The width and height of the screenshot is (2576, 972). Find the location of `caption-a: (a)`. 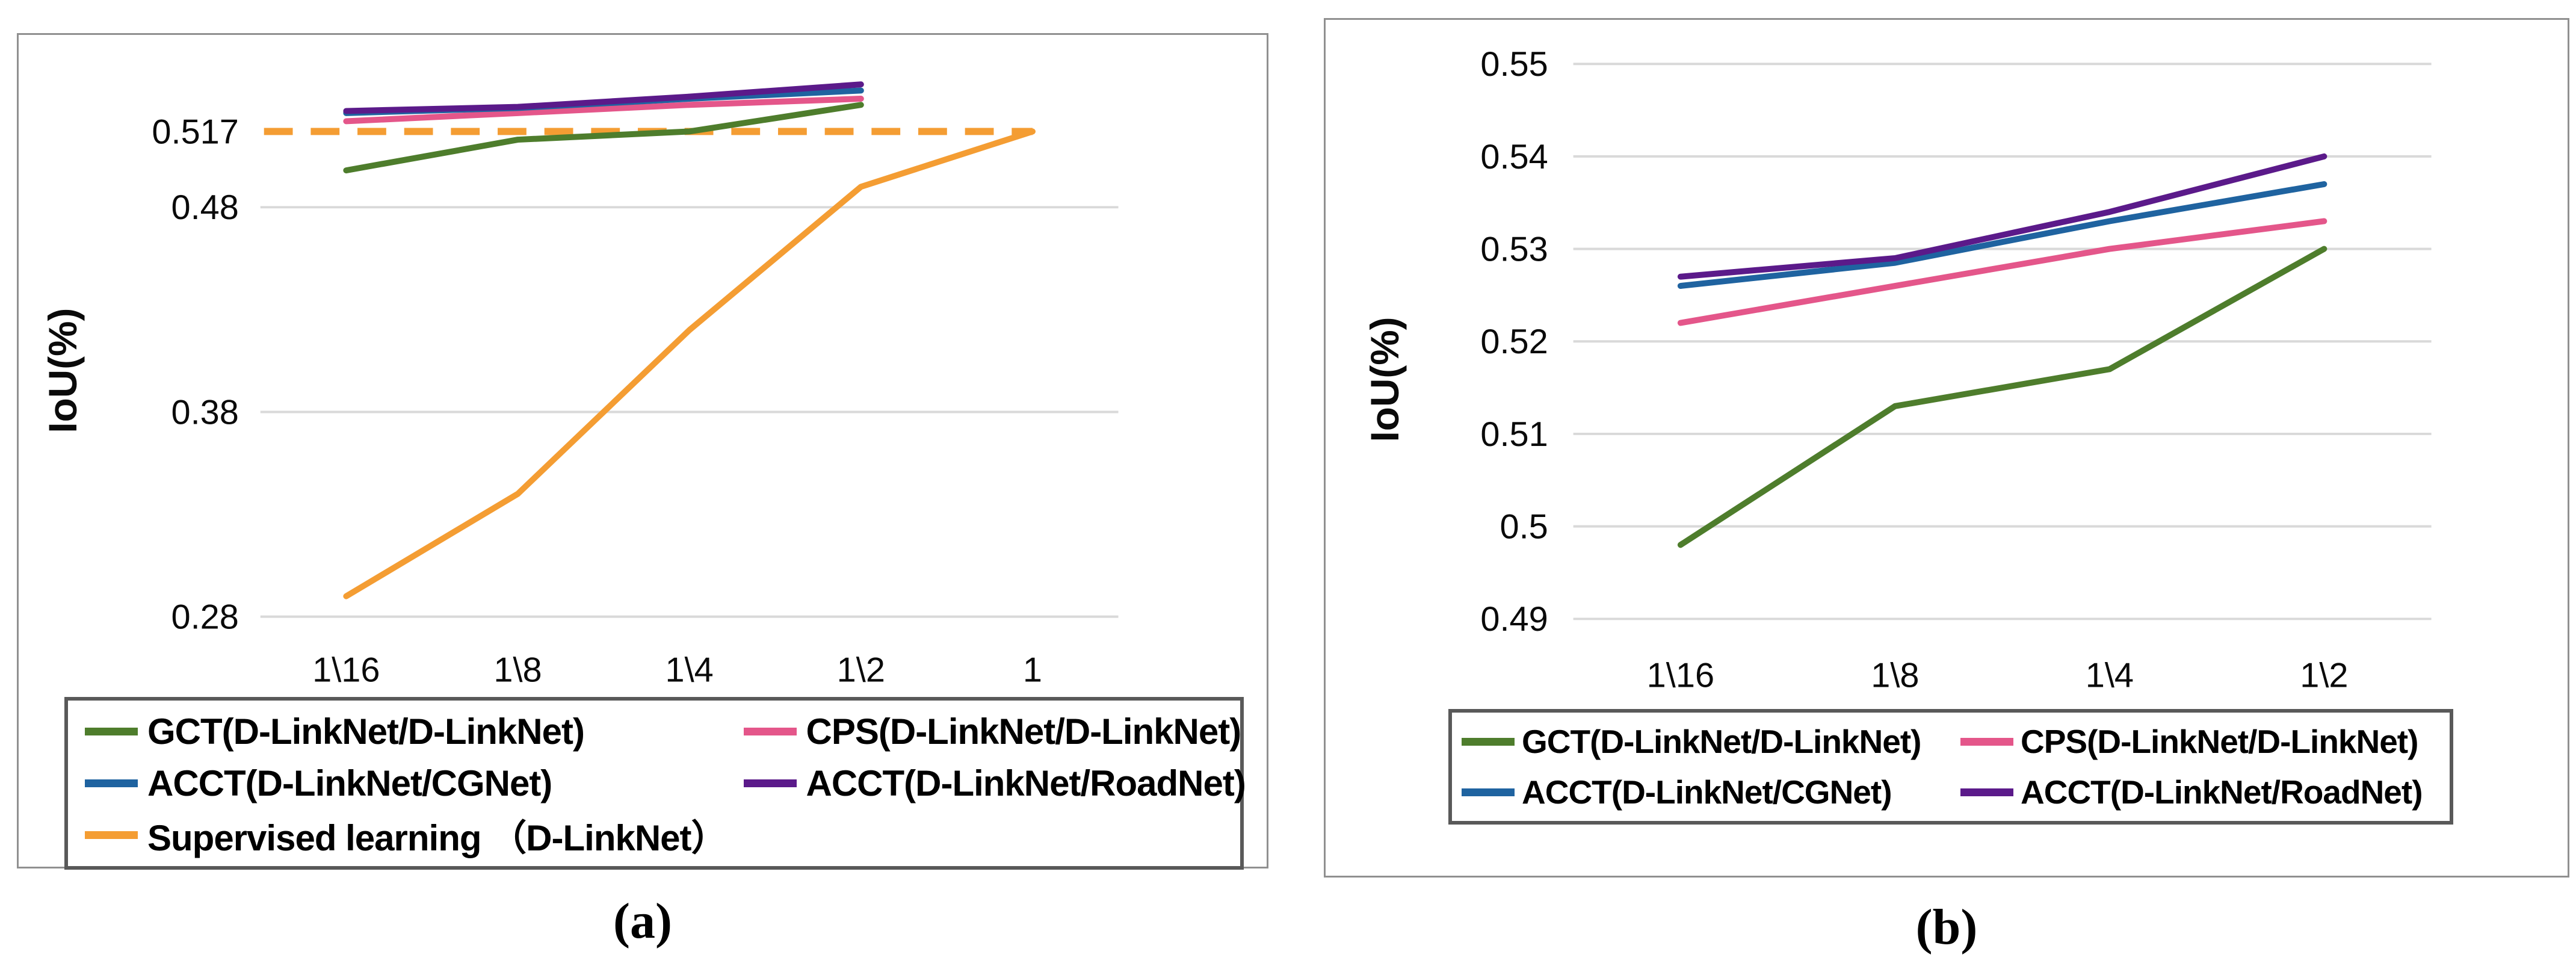

caption-a: (a) is located at coordinates (642, 921).